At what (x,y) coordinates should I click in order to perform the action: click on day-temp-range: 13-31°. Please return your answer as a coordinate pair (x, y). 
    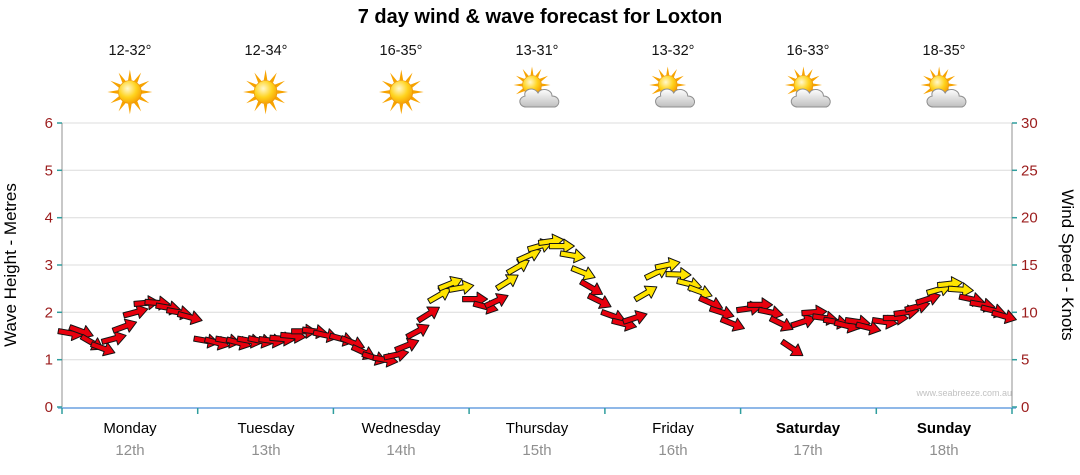
    Looking at the image, I should click on (537, 51).